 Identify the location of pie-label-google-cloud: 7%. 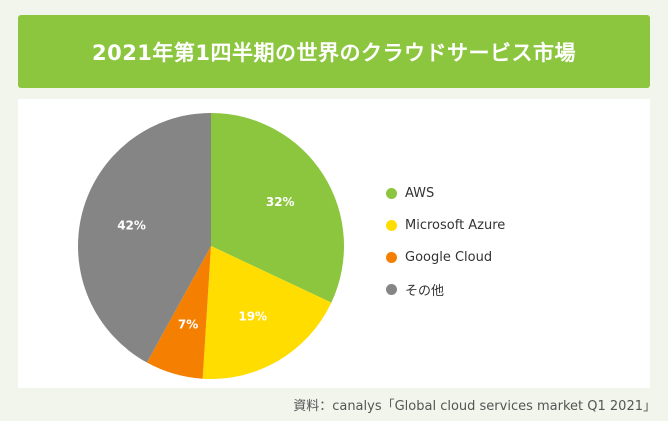
(188, 325).